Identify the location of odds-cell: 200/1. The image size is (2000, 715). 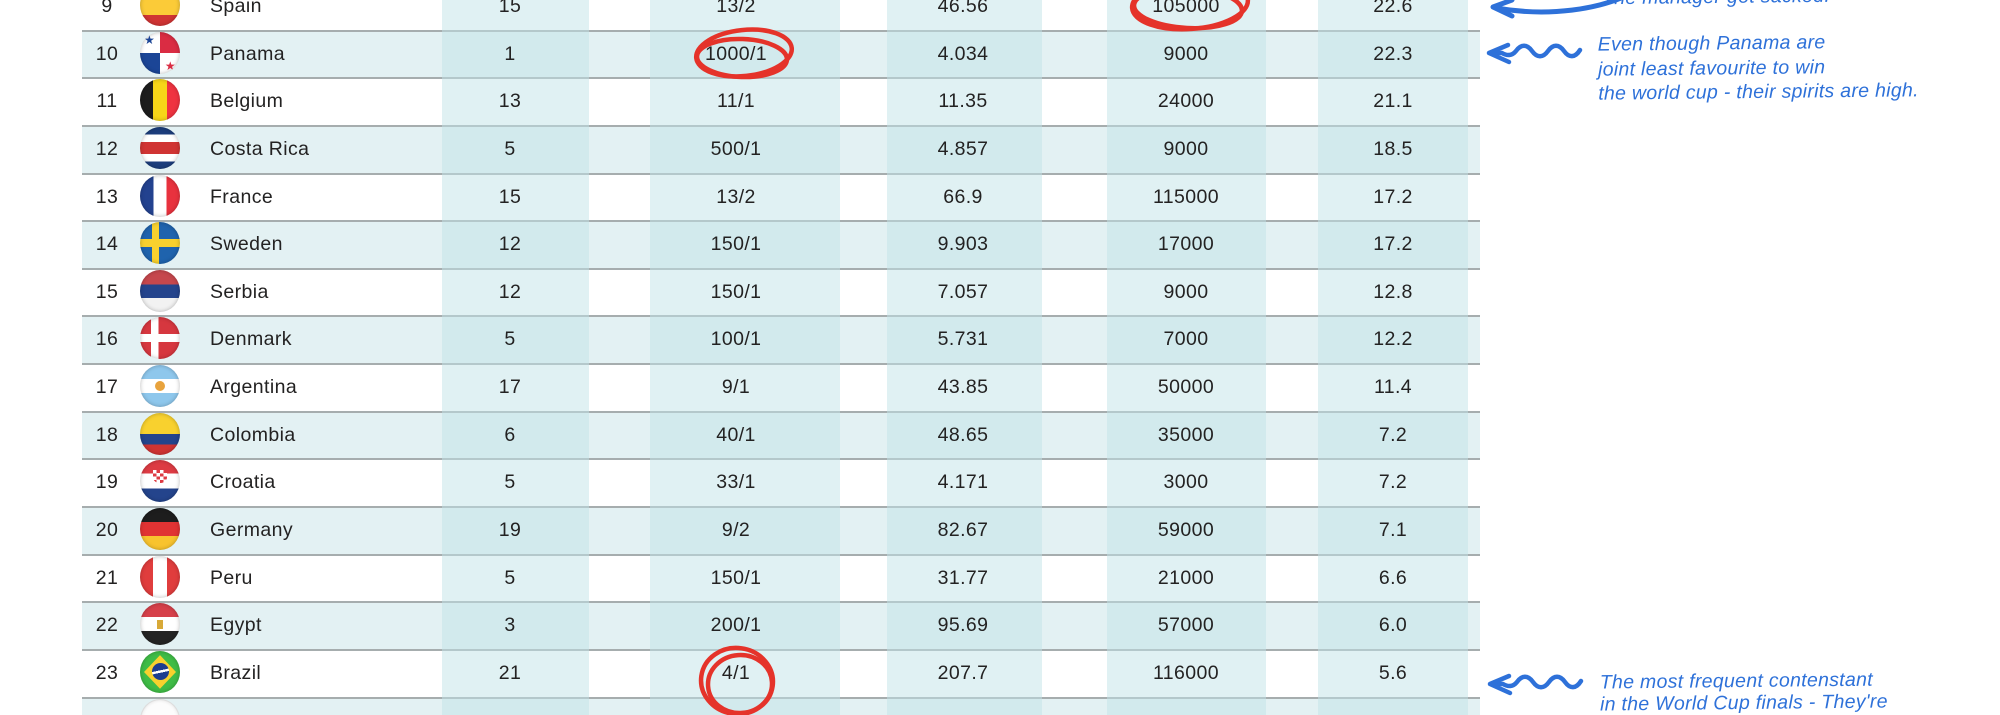
(736, 625).